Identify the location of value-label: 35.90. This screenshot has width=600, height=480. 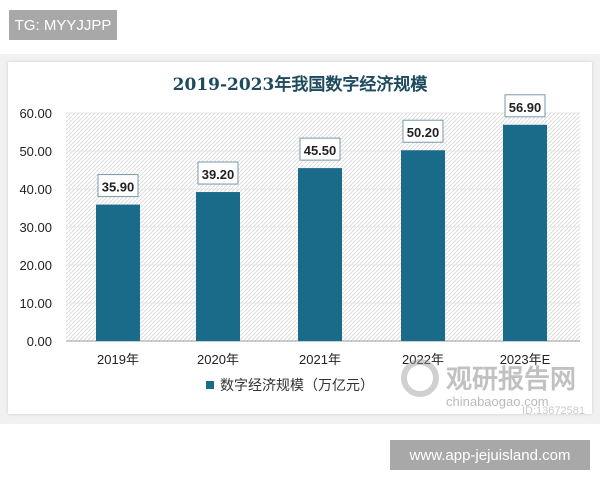
(118, 187).